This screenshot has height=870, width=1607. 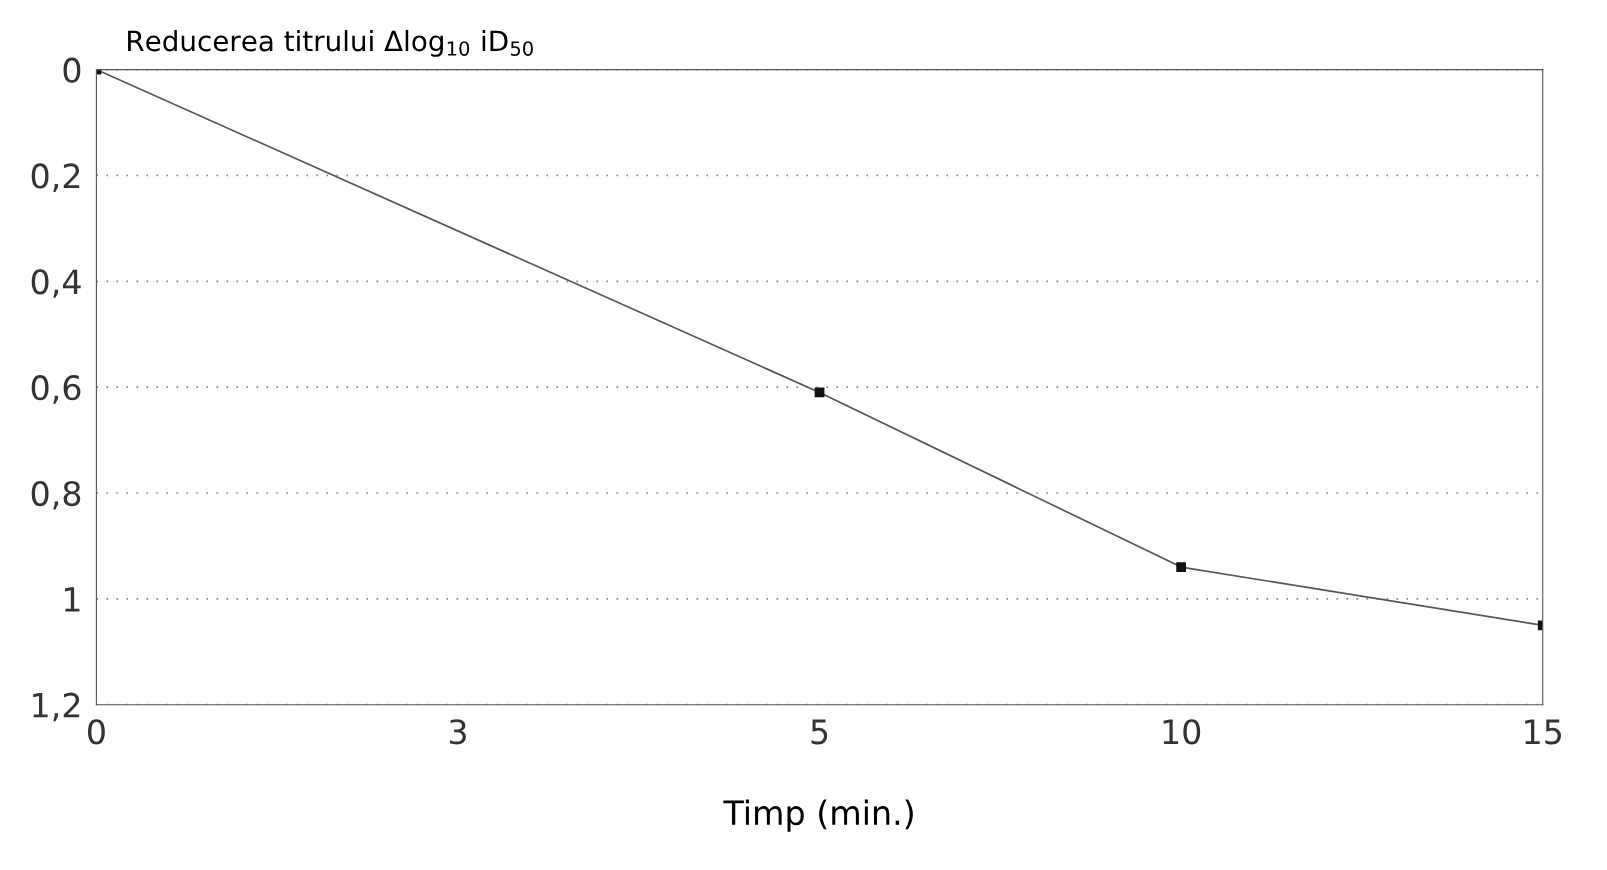 What do you see at coordinates (56, 389) in the screenshot?
I see `y-tick-label: 0,6` at bounding box center [56, 389].